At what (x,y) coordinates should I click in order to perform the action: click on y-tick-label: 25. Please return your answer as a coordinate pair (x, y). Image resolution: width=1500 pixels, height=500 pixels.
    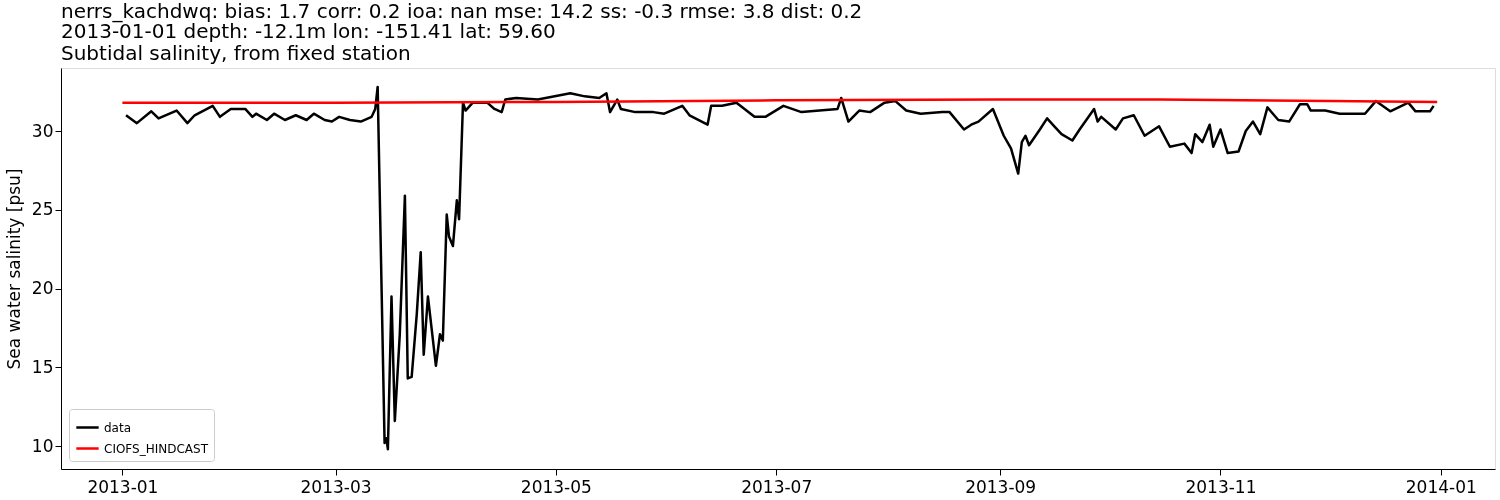
    Looking at the image, I should click on (42, 209).